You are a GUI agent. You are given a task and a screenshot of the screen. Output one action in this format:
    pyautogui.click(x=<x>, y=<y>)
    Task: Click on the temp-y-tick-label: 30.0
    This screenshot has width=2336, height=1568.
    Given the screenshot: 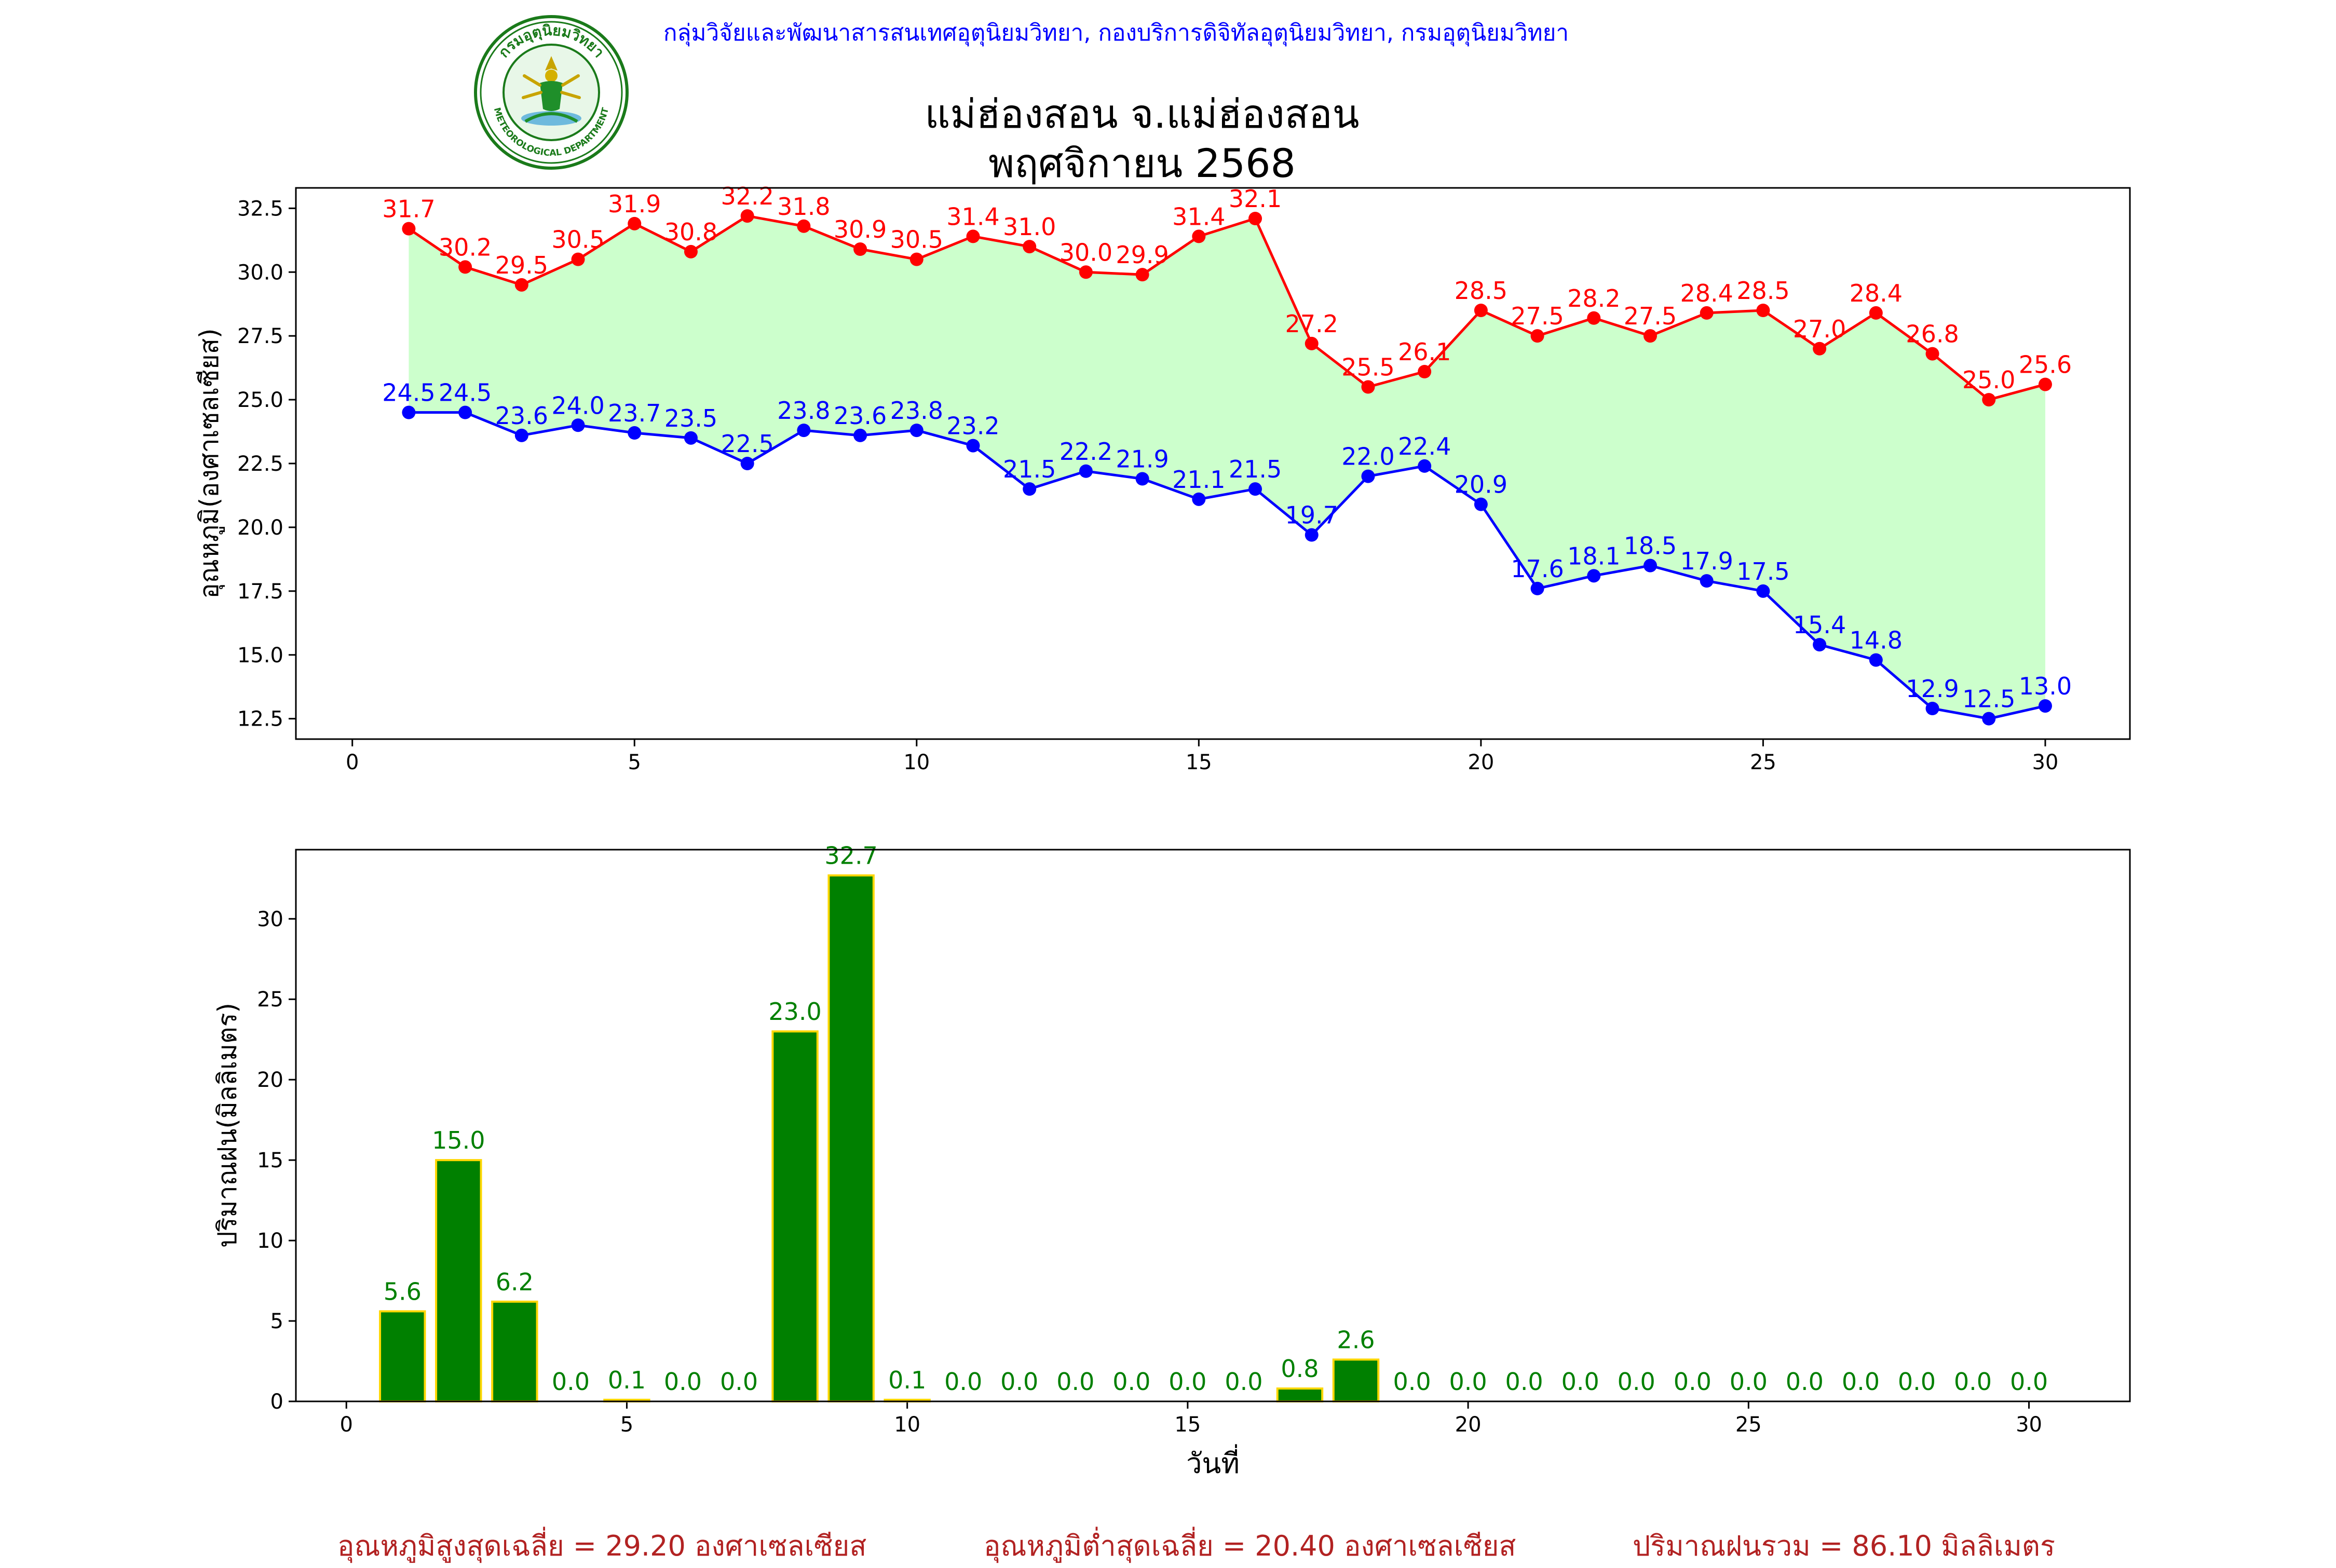 What is the action you would take?
    pyautogui.click(x=260, y=272)
    